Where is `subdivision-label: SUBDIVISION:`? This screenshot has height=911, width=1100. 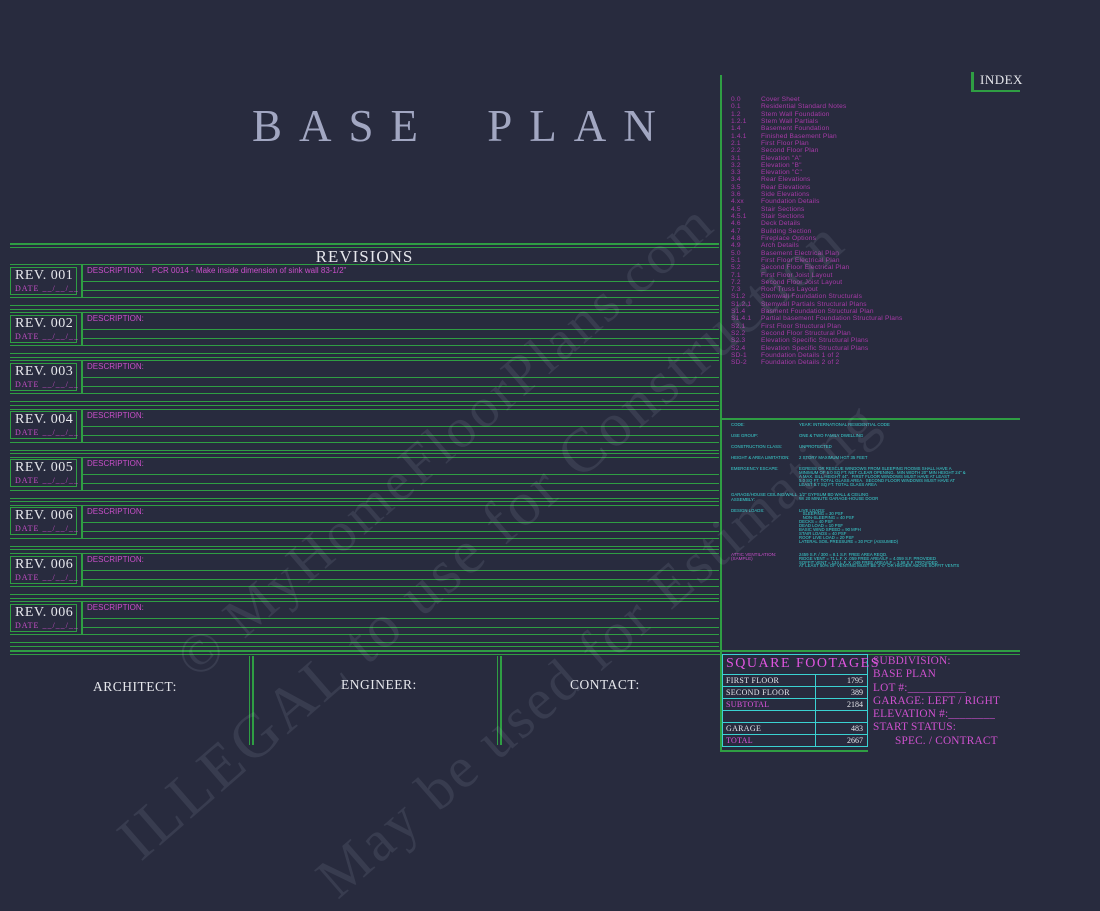
subdivision-label: SUBDIVISION: is located at coordinates (912, 661).